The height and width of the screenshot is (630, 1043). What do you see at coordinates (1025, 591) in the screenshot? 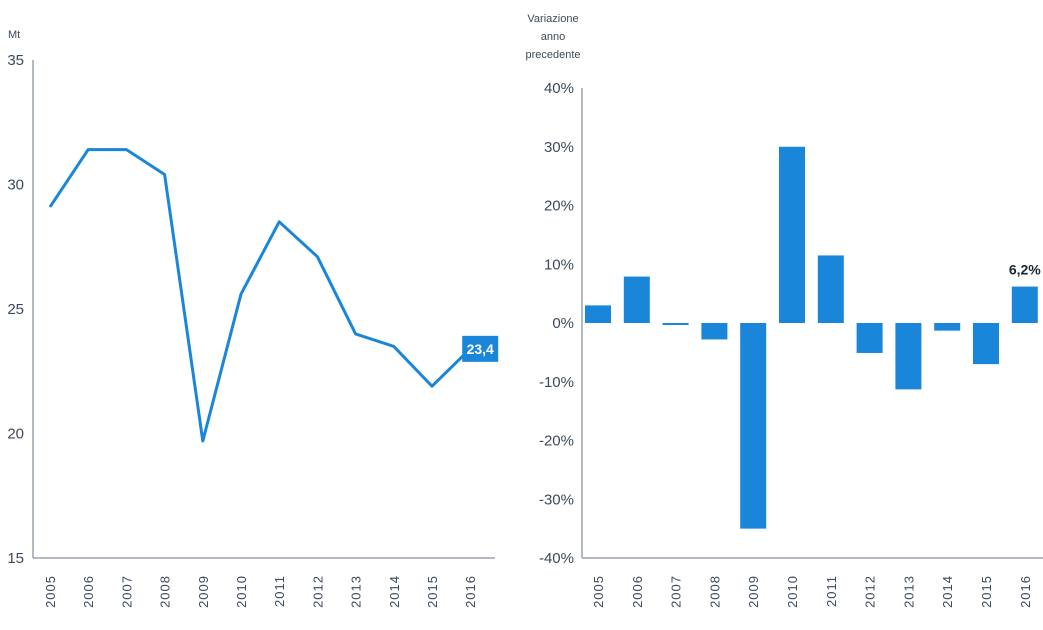
I see `bar-xtick-label: 2016` at bounding box center [1025, 591].